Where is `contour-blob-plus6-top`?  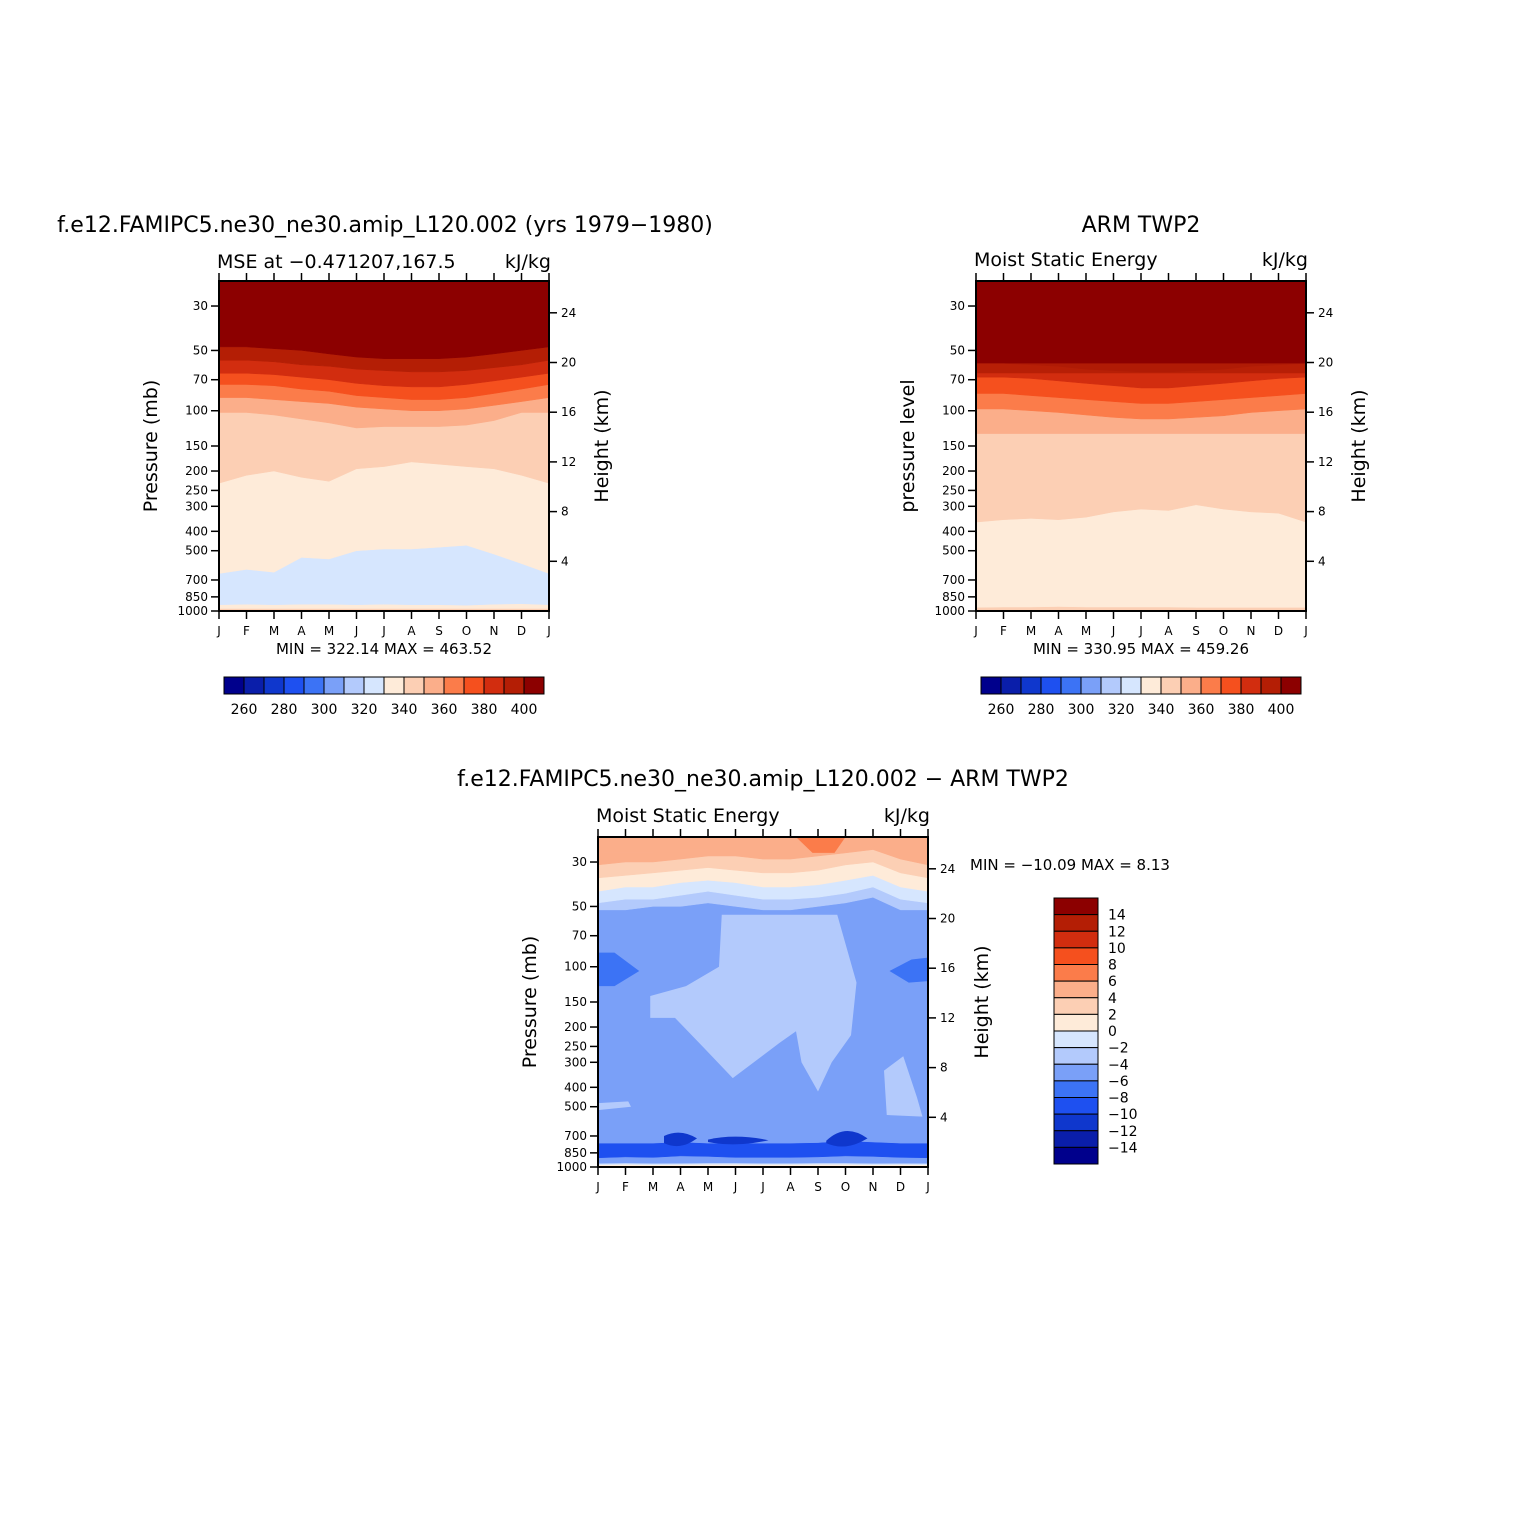 contour-blob-plus6-top is located at coordinates (821, 845).